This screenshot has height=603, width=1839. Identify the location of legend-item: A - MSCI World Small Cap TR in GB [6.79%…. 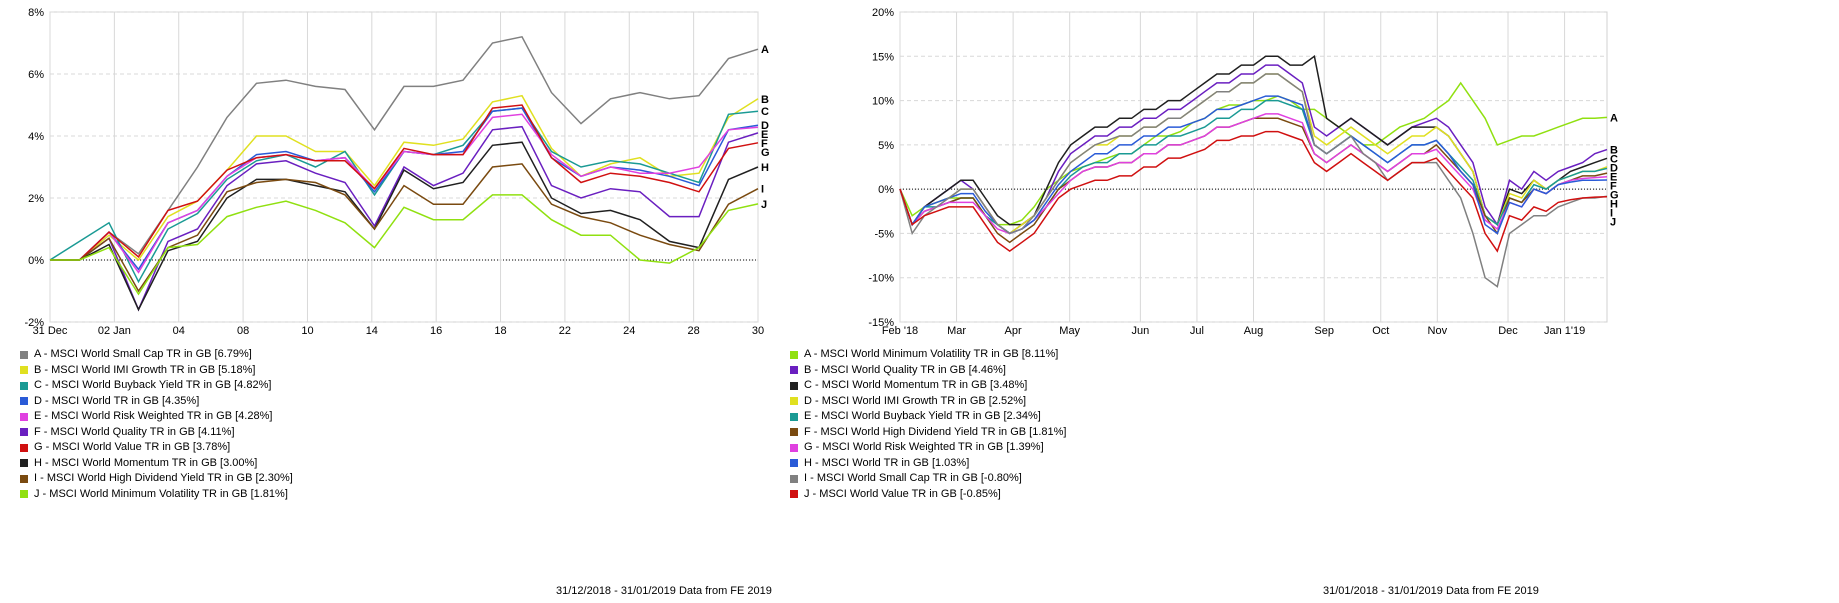
(156, 355).